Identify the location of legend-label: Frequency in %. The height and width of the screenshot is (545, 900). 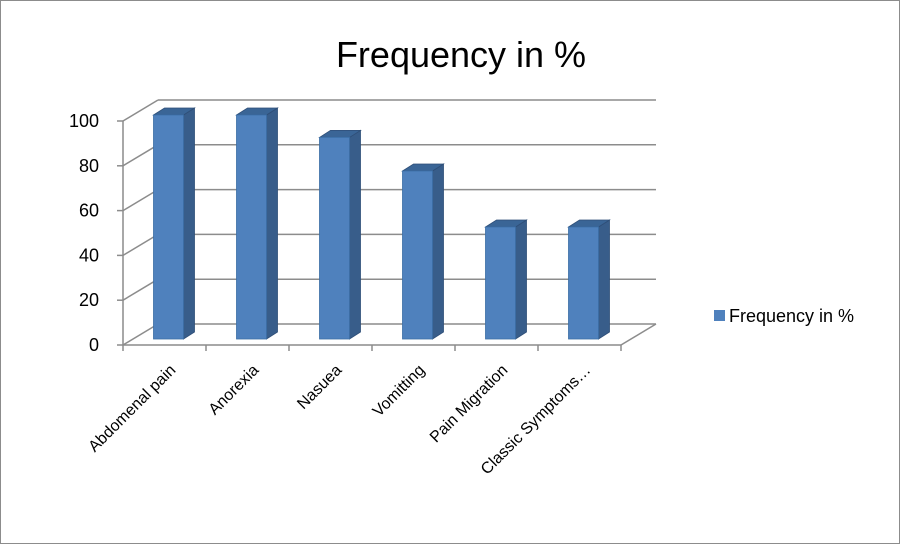
(791, 316).